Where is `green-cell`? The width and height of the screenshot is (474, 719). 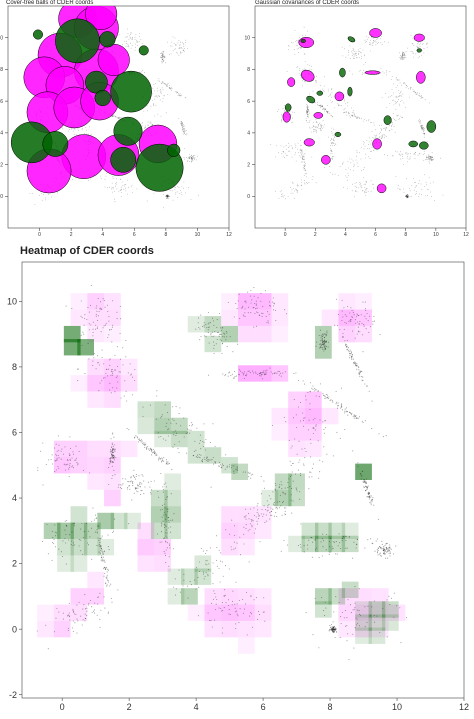 green-cell is located at coordinates (390, 622).